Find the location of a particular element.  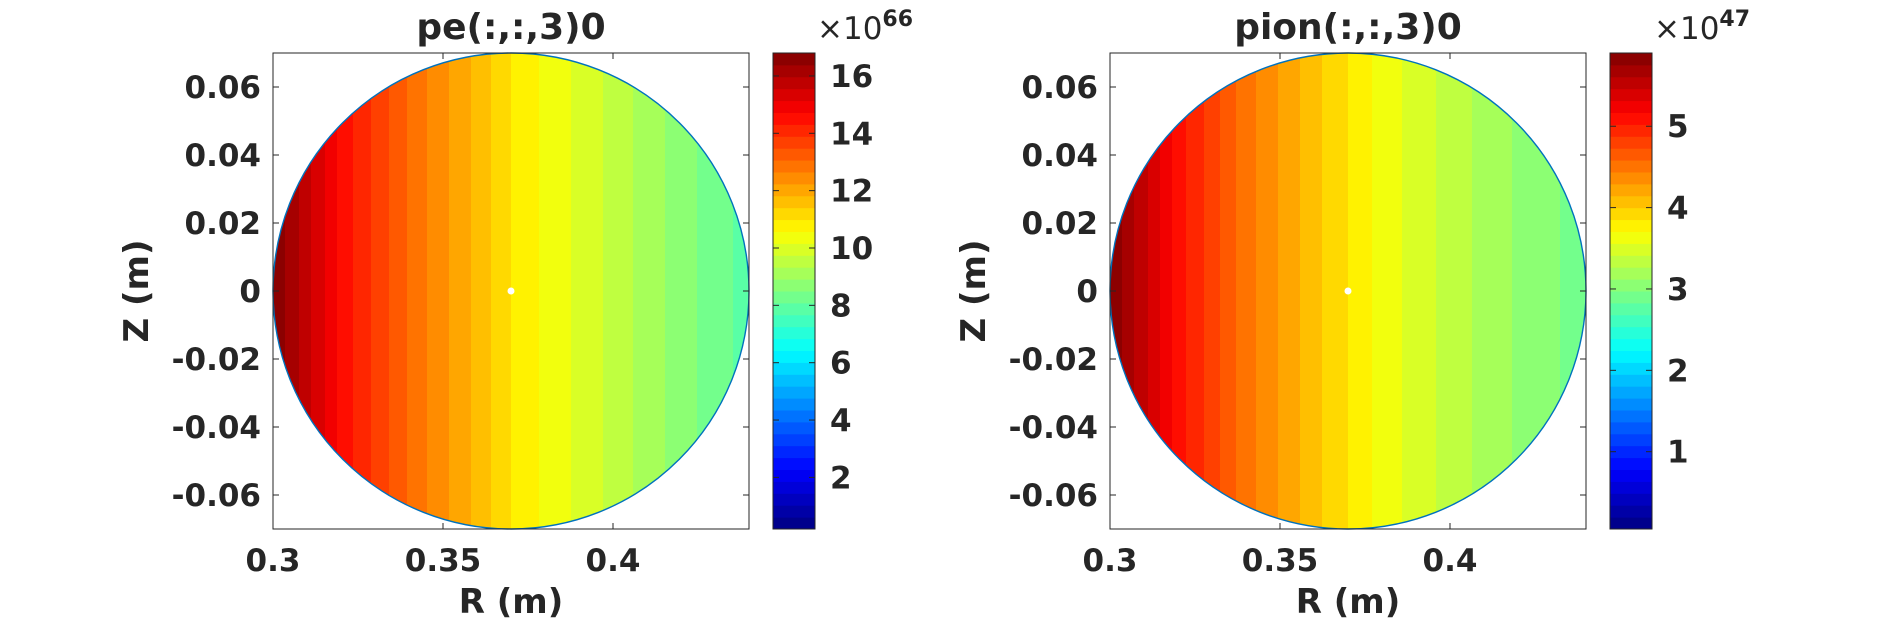

colorbar-box is located at coordinates (1631, 291).